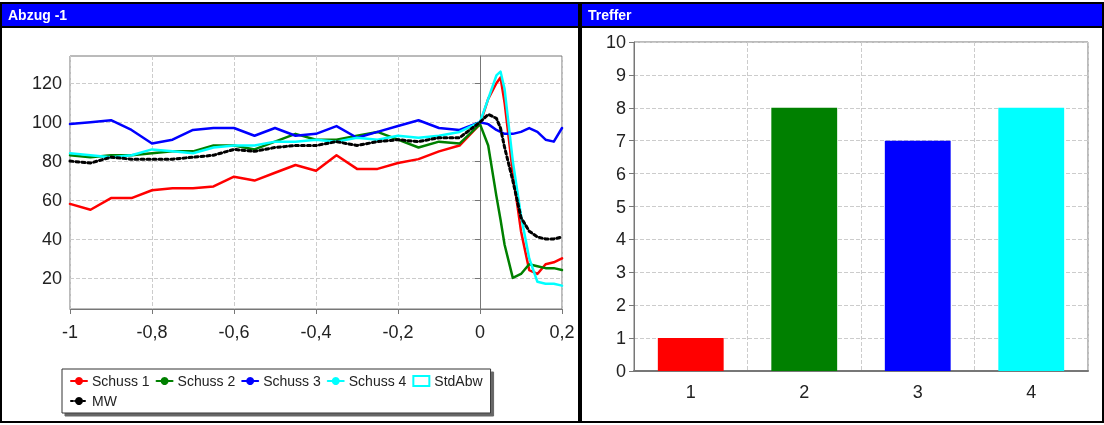  Describe the element at coordinates (51, 238) in the screenshot. I see `y-tick-label: 40` at that location.